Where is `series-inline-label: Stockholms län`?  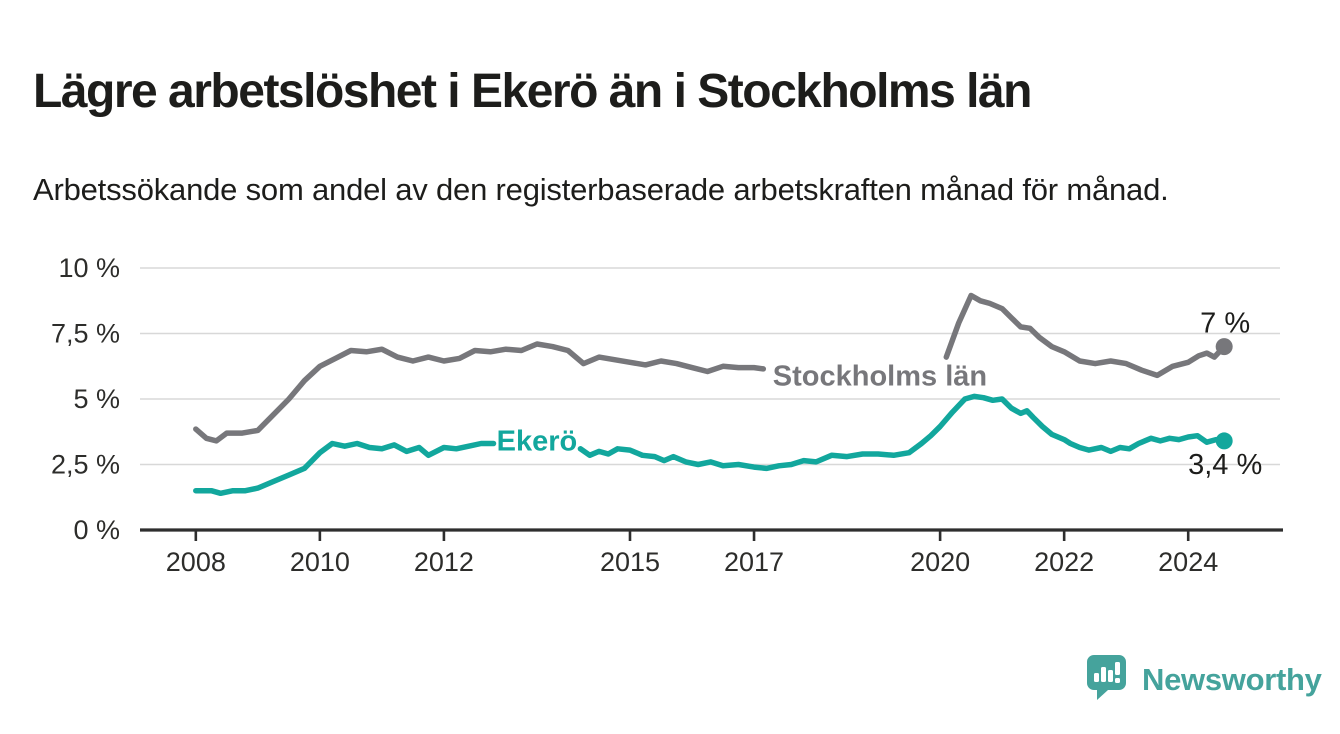
series-inline-label: Stockholms län is located at coordinates (880, 376).